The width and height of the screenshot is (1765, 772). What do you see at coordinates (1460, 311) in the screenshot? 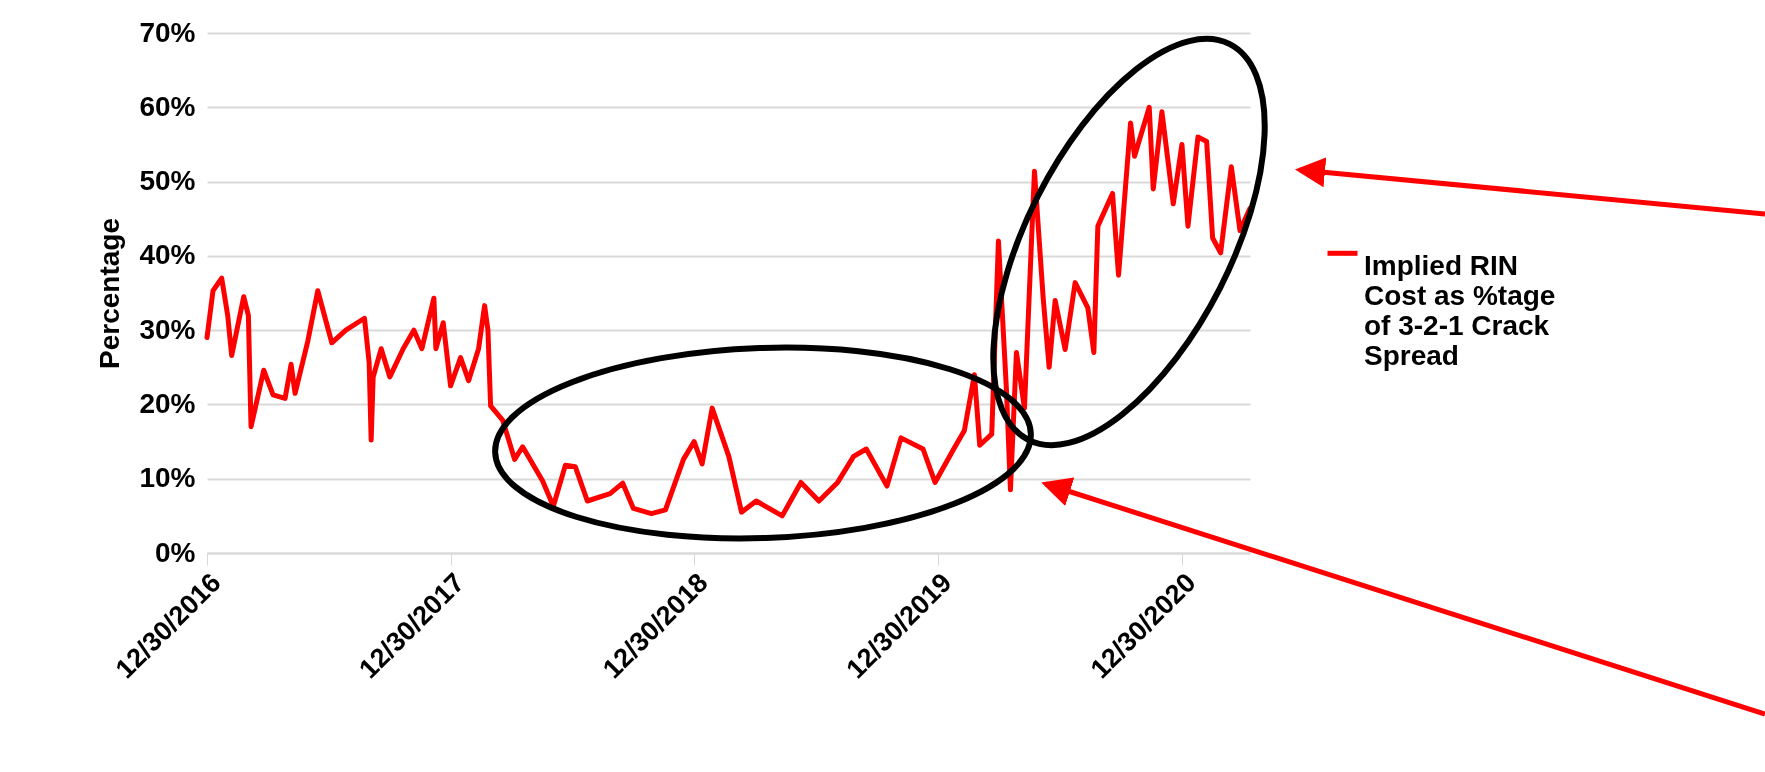
I see `legend-label: Implied RIN Cost as %tage of 3-2-1 Crack Spread` at bounding box center [1460, 311].